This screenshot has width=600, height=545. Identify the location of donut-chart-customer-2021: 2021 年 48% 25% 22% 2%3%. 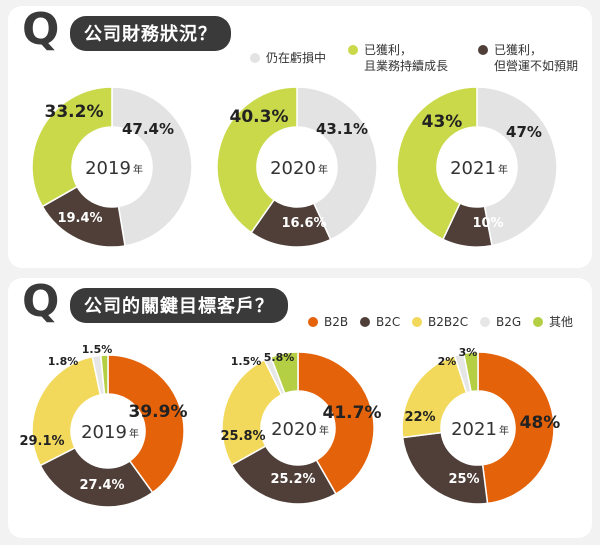
(481, 425).